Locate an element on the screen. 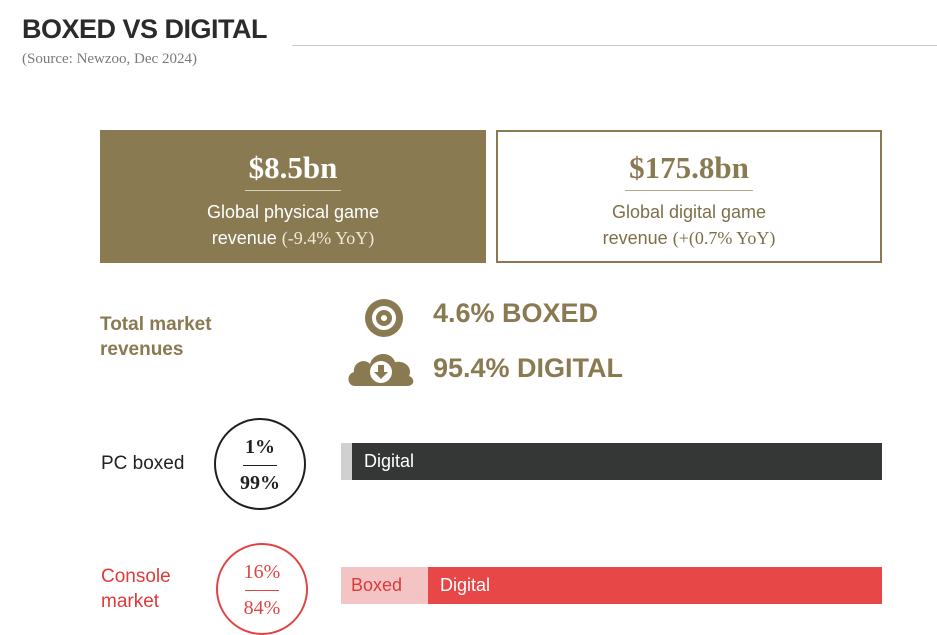  pc-digital-segment: Digital is located at coordinates (617, 461).